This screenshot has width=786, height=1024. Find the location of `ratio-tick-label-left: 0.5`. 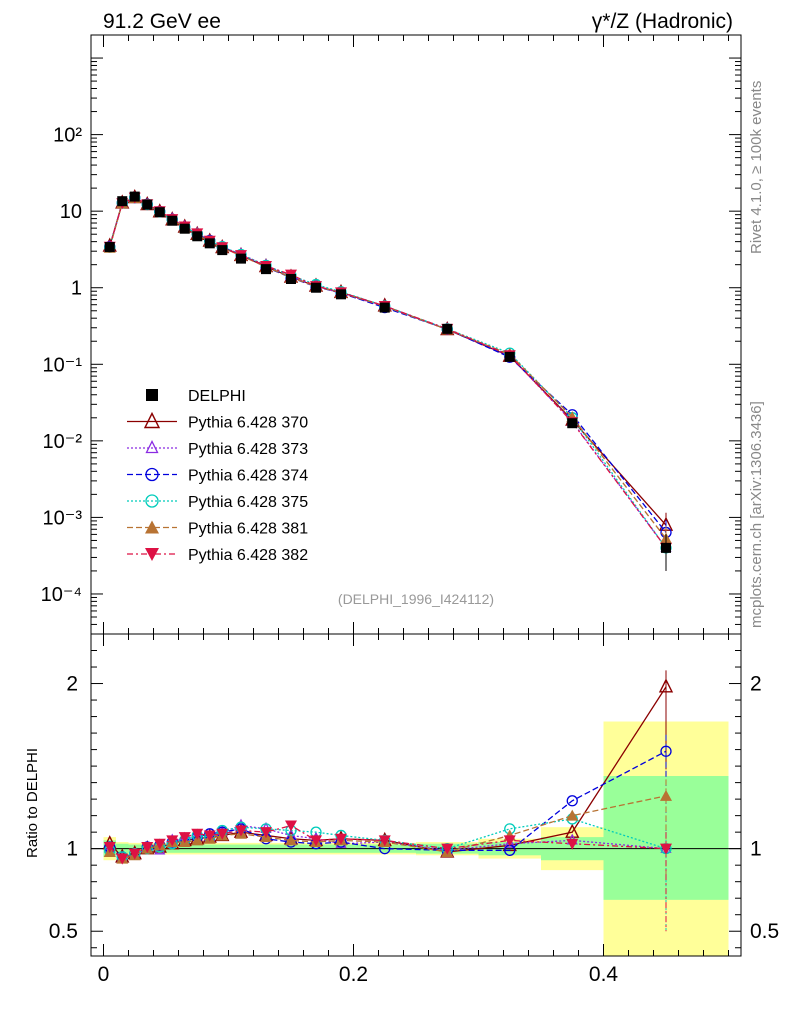

ratio-tick-label-left: 0.5 is located at coordinates (63, 931).